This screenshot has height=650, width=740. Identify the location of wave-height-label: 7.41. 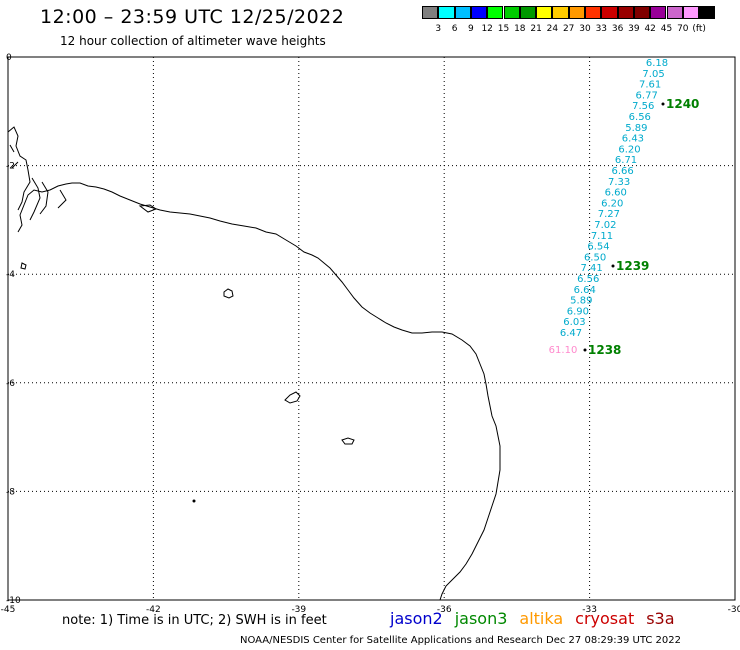
(592, 268).